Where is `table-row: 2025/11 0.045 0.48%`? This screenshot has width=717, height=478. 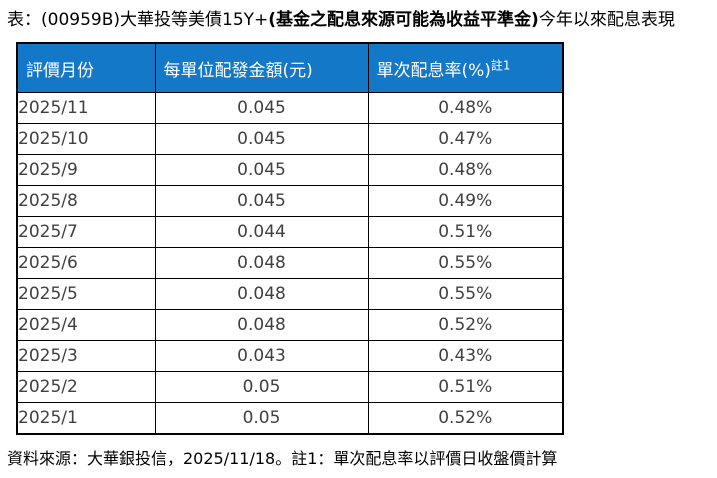 table-row: 2025/11 0.045 0.48% is located at coordinates (290, 108).